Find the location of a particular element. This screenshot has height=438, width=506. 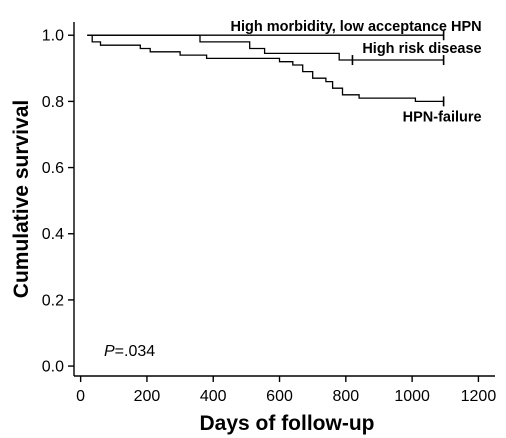

y-axis-title: Cumulative survival is located at coordinates (21, 199).